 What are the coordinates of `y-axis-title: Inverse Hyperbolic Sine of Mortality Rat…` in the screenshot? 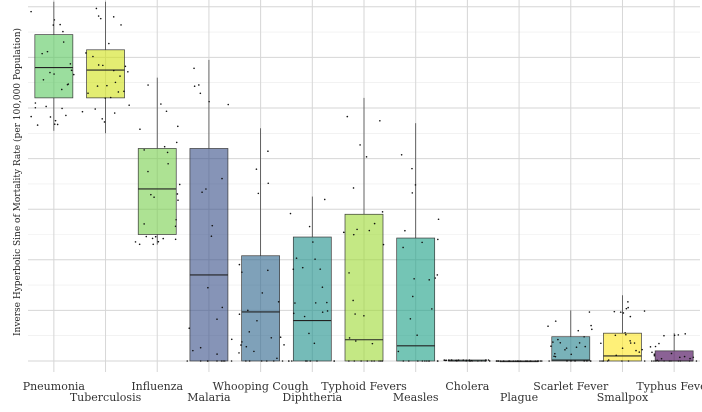 It's located at (18, 182).